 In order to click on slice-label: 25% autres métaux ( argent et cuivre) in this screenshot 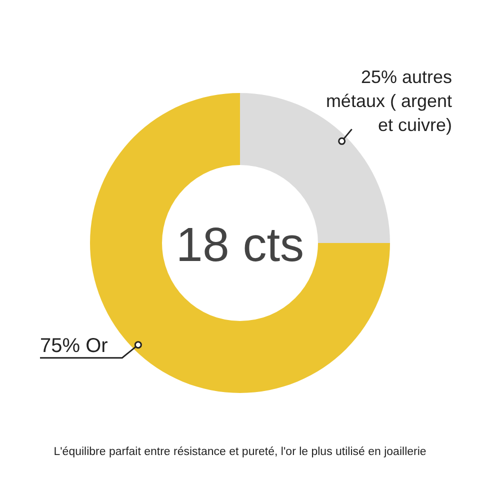, I will do `click(389, 101)`.